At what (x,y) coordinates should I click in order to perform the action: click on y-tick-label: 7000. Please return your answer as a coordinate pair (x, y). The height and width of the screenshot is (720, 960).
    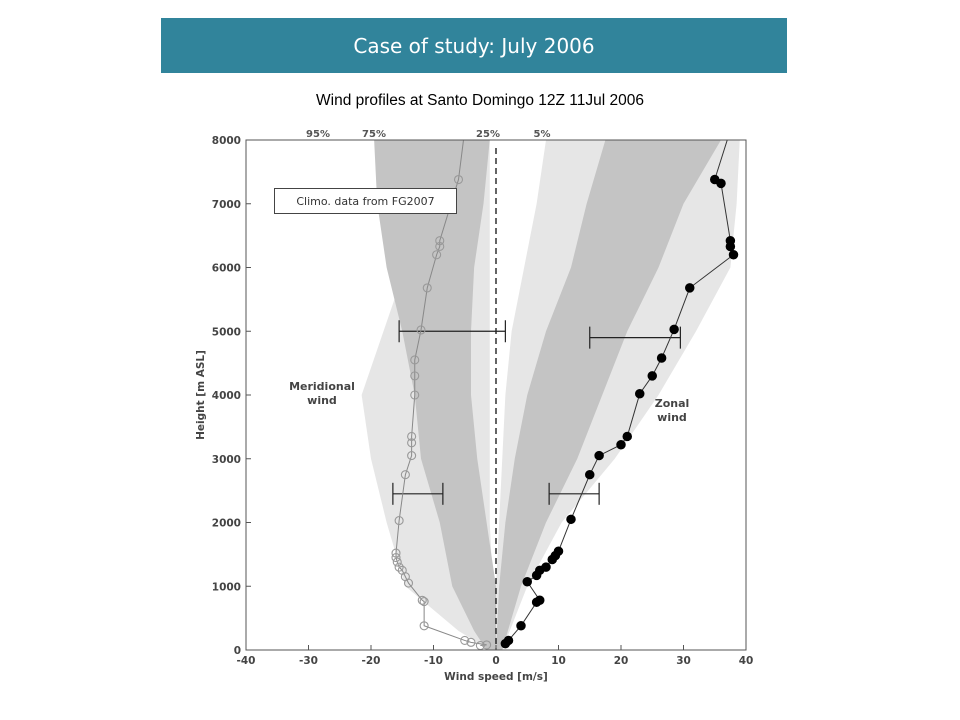
    Looking at the image, I should click on (226, 205).